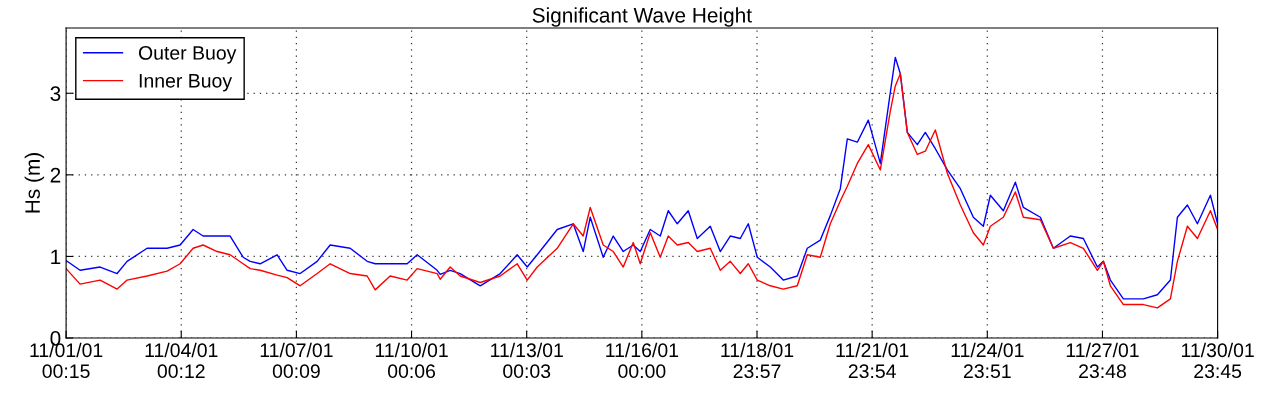  Describe the element at coordinates (1217, 360) in the screenshot. I see `x-tick-label: 11/30/01 23:45` at that location.